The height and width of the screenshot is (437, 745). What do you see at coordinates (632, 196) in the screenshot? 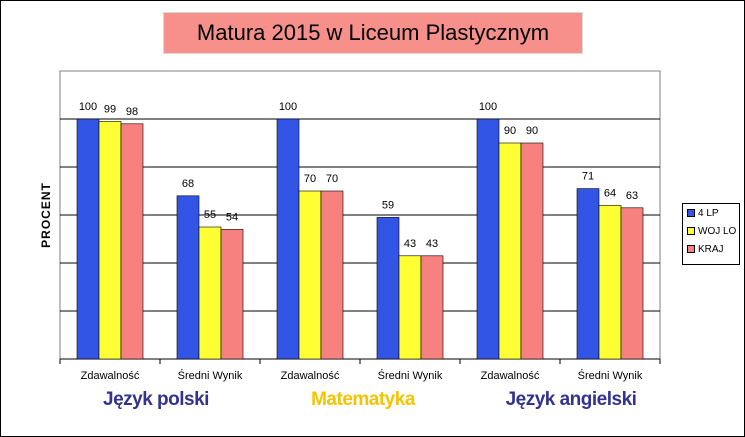
I see `data-label: 63` at bounding box center [632, 196].